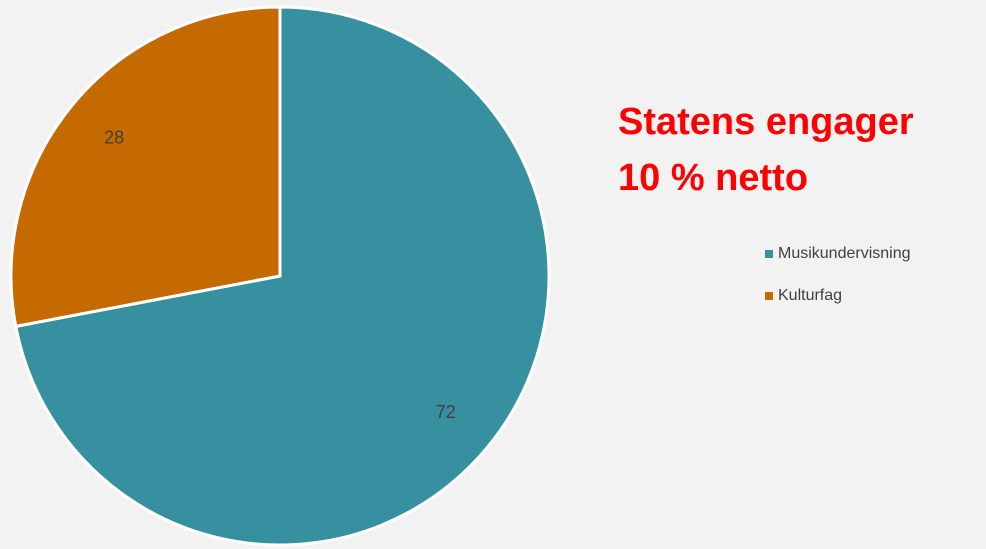  Describe the element at coordinates (766, 122) in the screenshot. I see `chart-title: Statens engager` at that location.